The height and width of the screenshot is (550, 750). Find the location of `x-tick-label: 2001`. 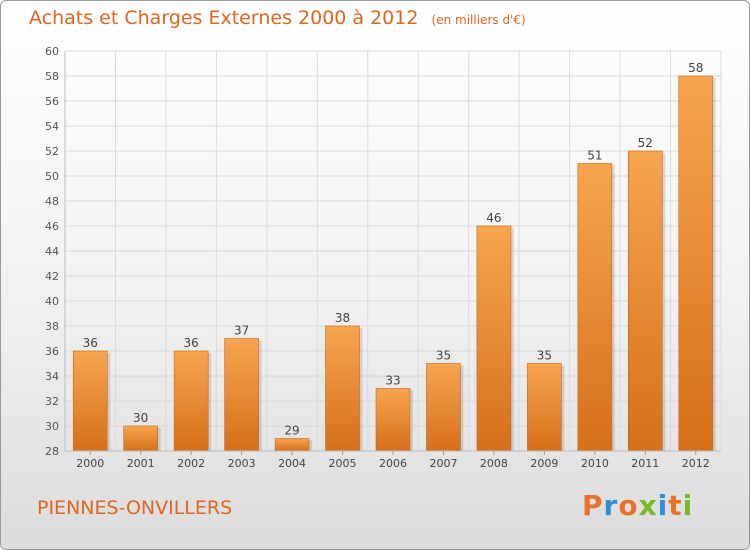

x-tick-label: 2001 is located at coordinates (141, 463).